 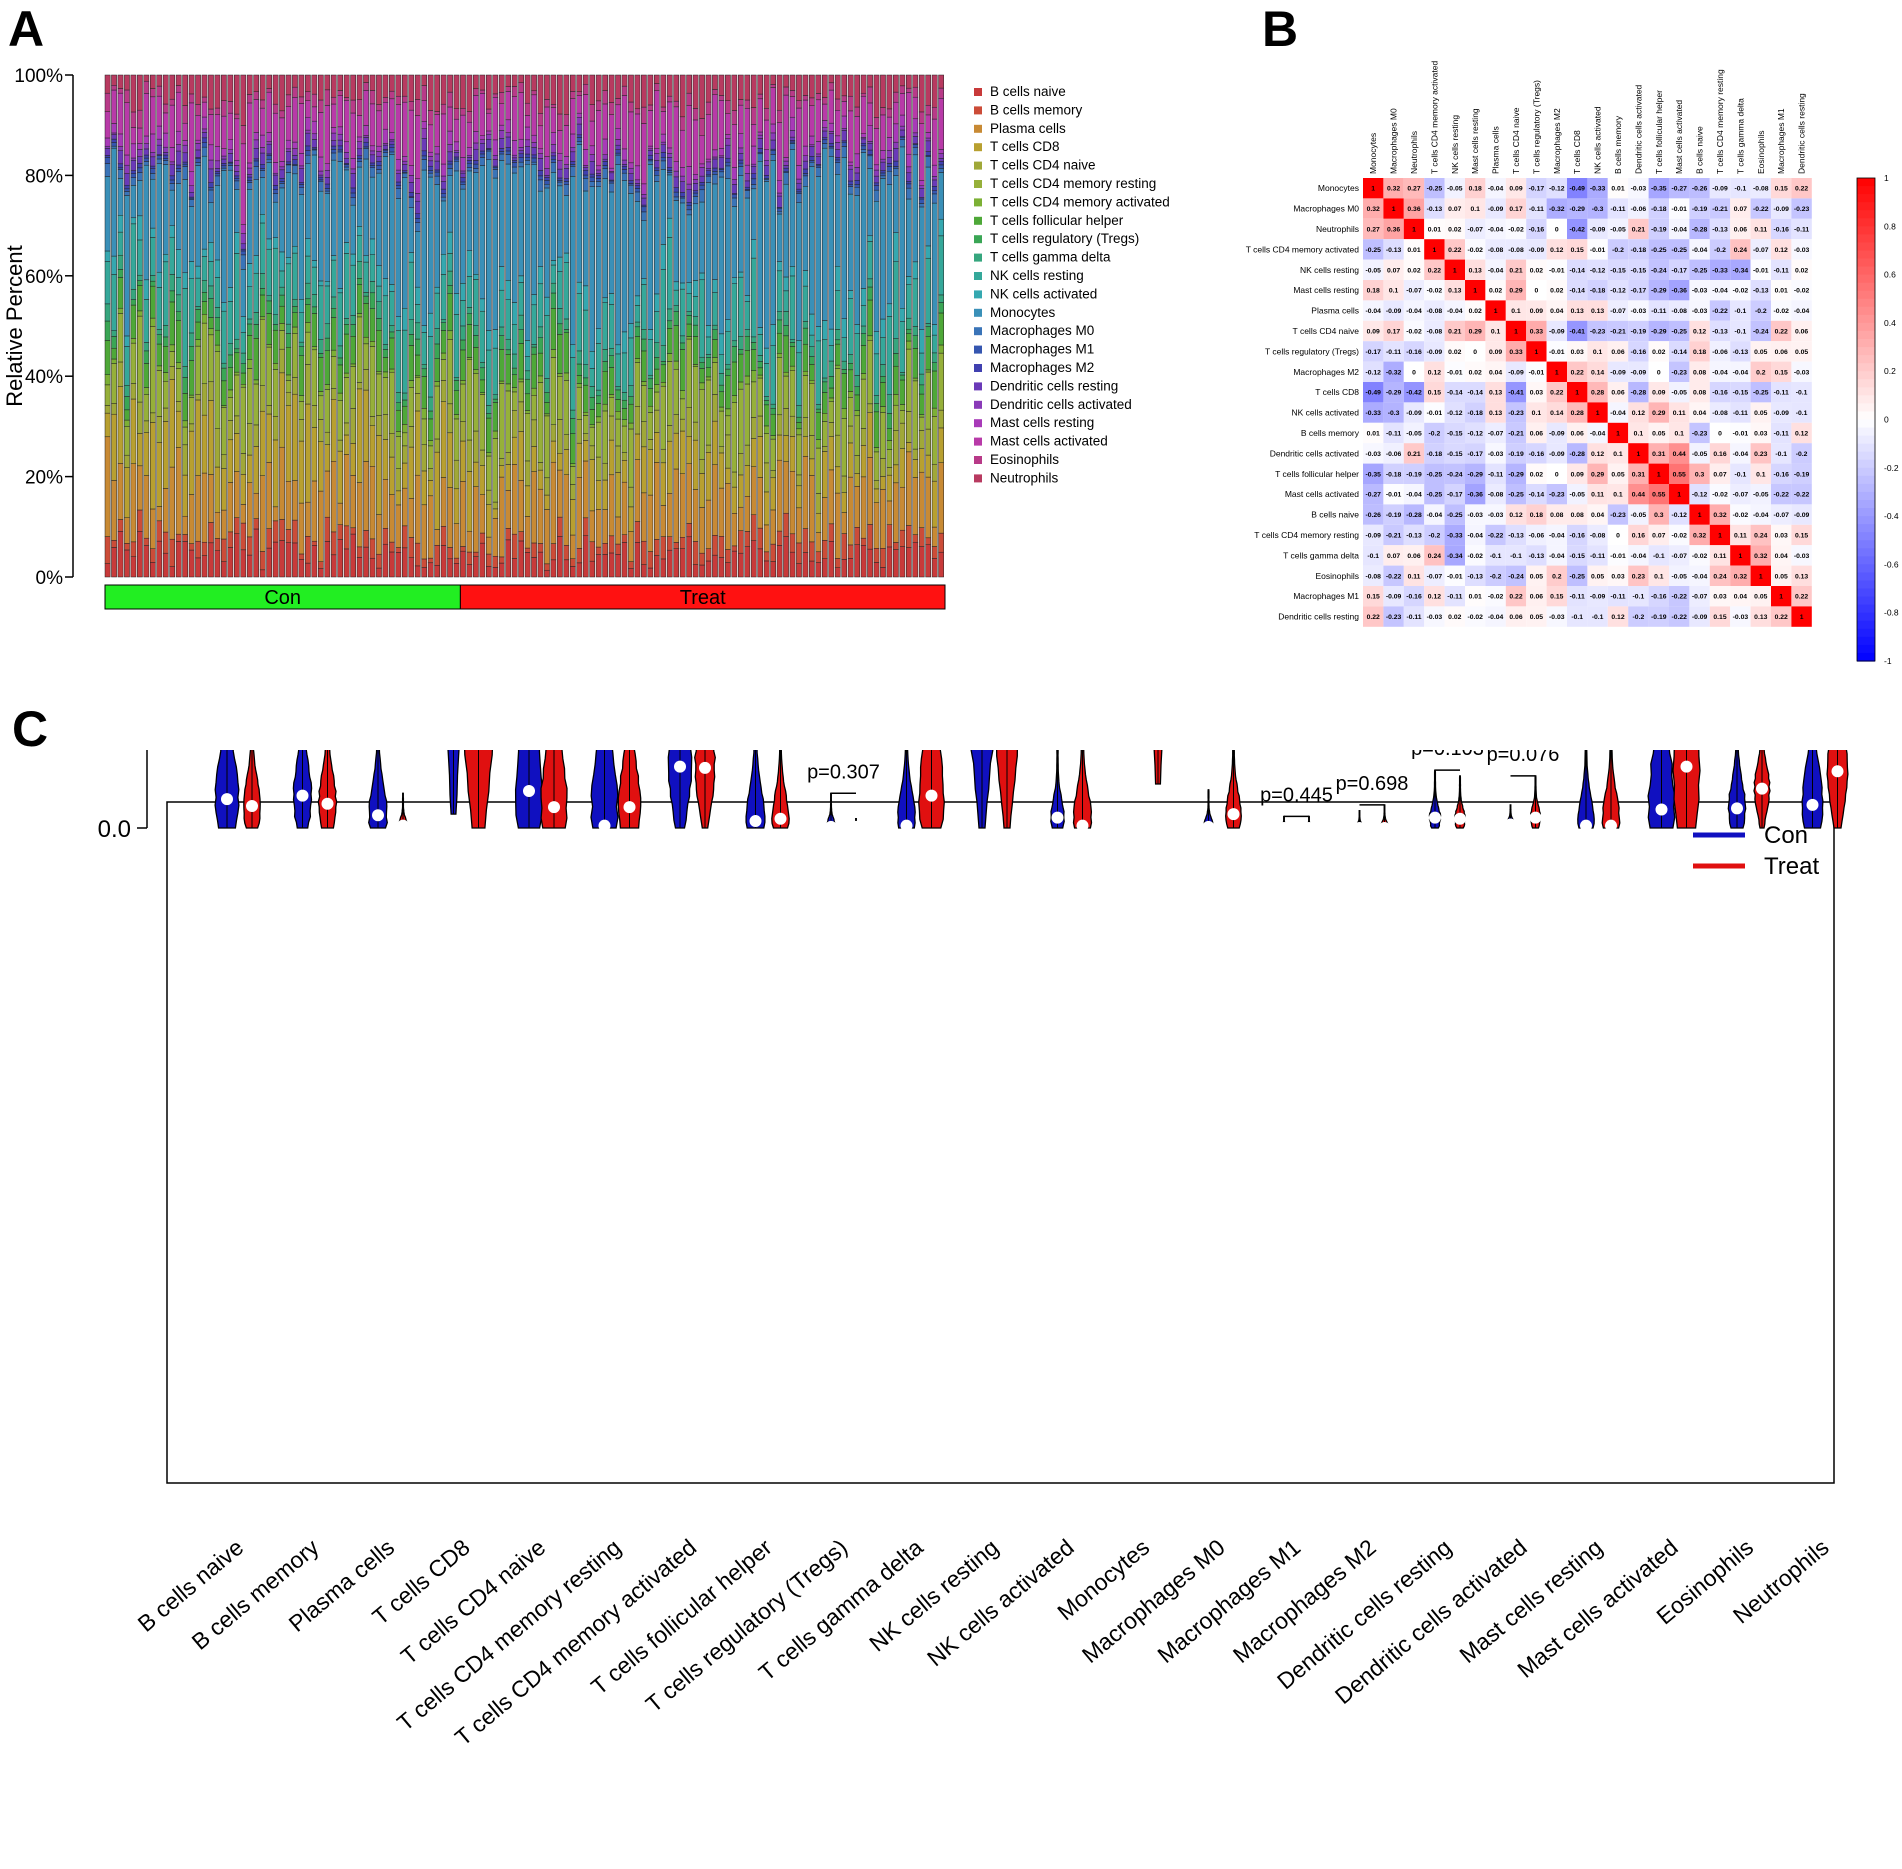 I want to click on b-cell-value: 0.07, so click(x=1454, y=209).